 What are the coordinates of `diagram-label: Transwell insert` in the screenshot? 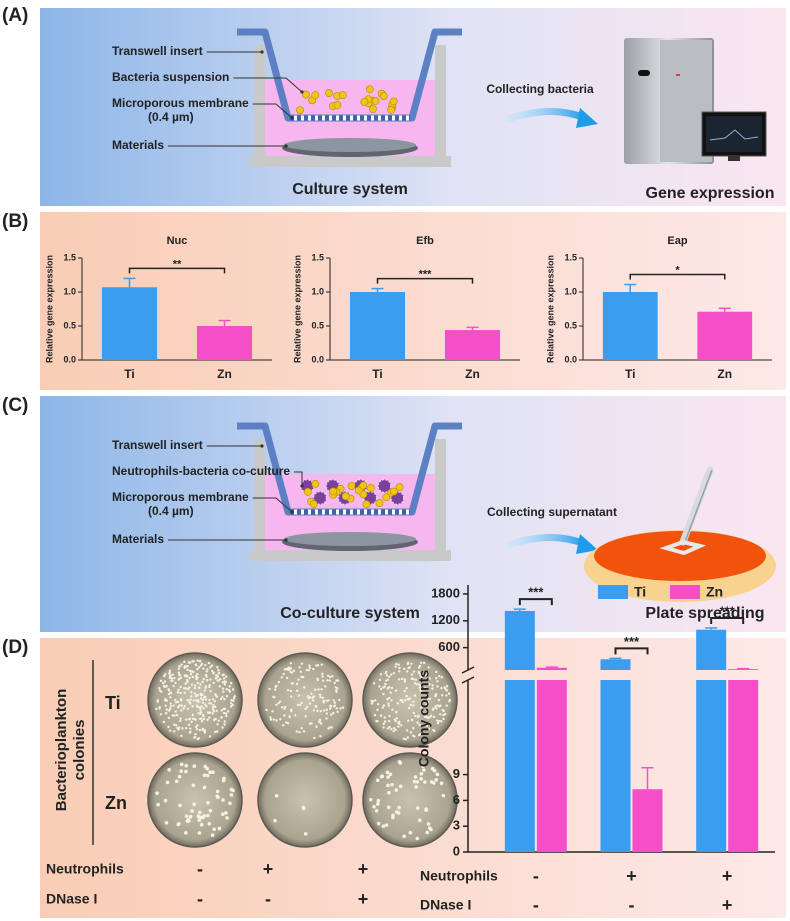 It's located at (157, 445).